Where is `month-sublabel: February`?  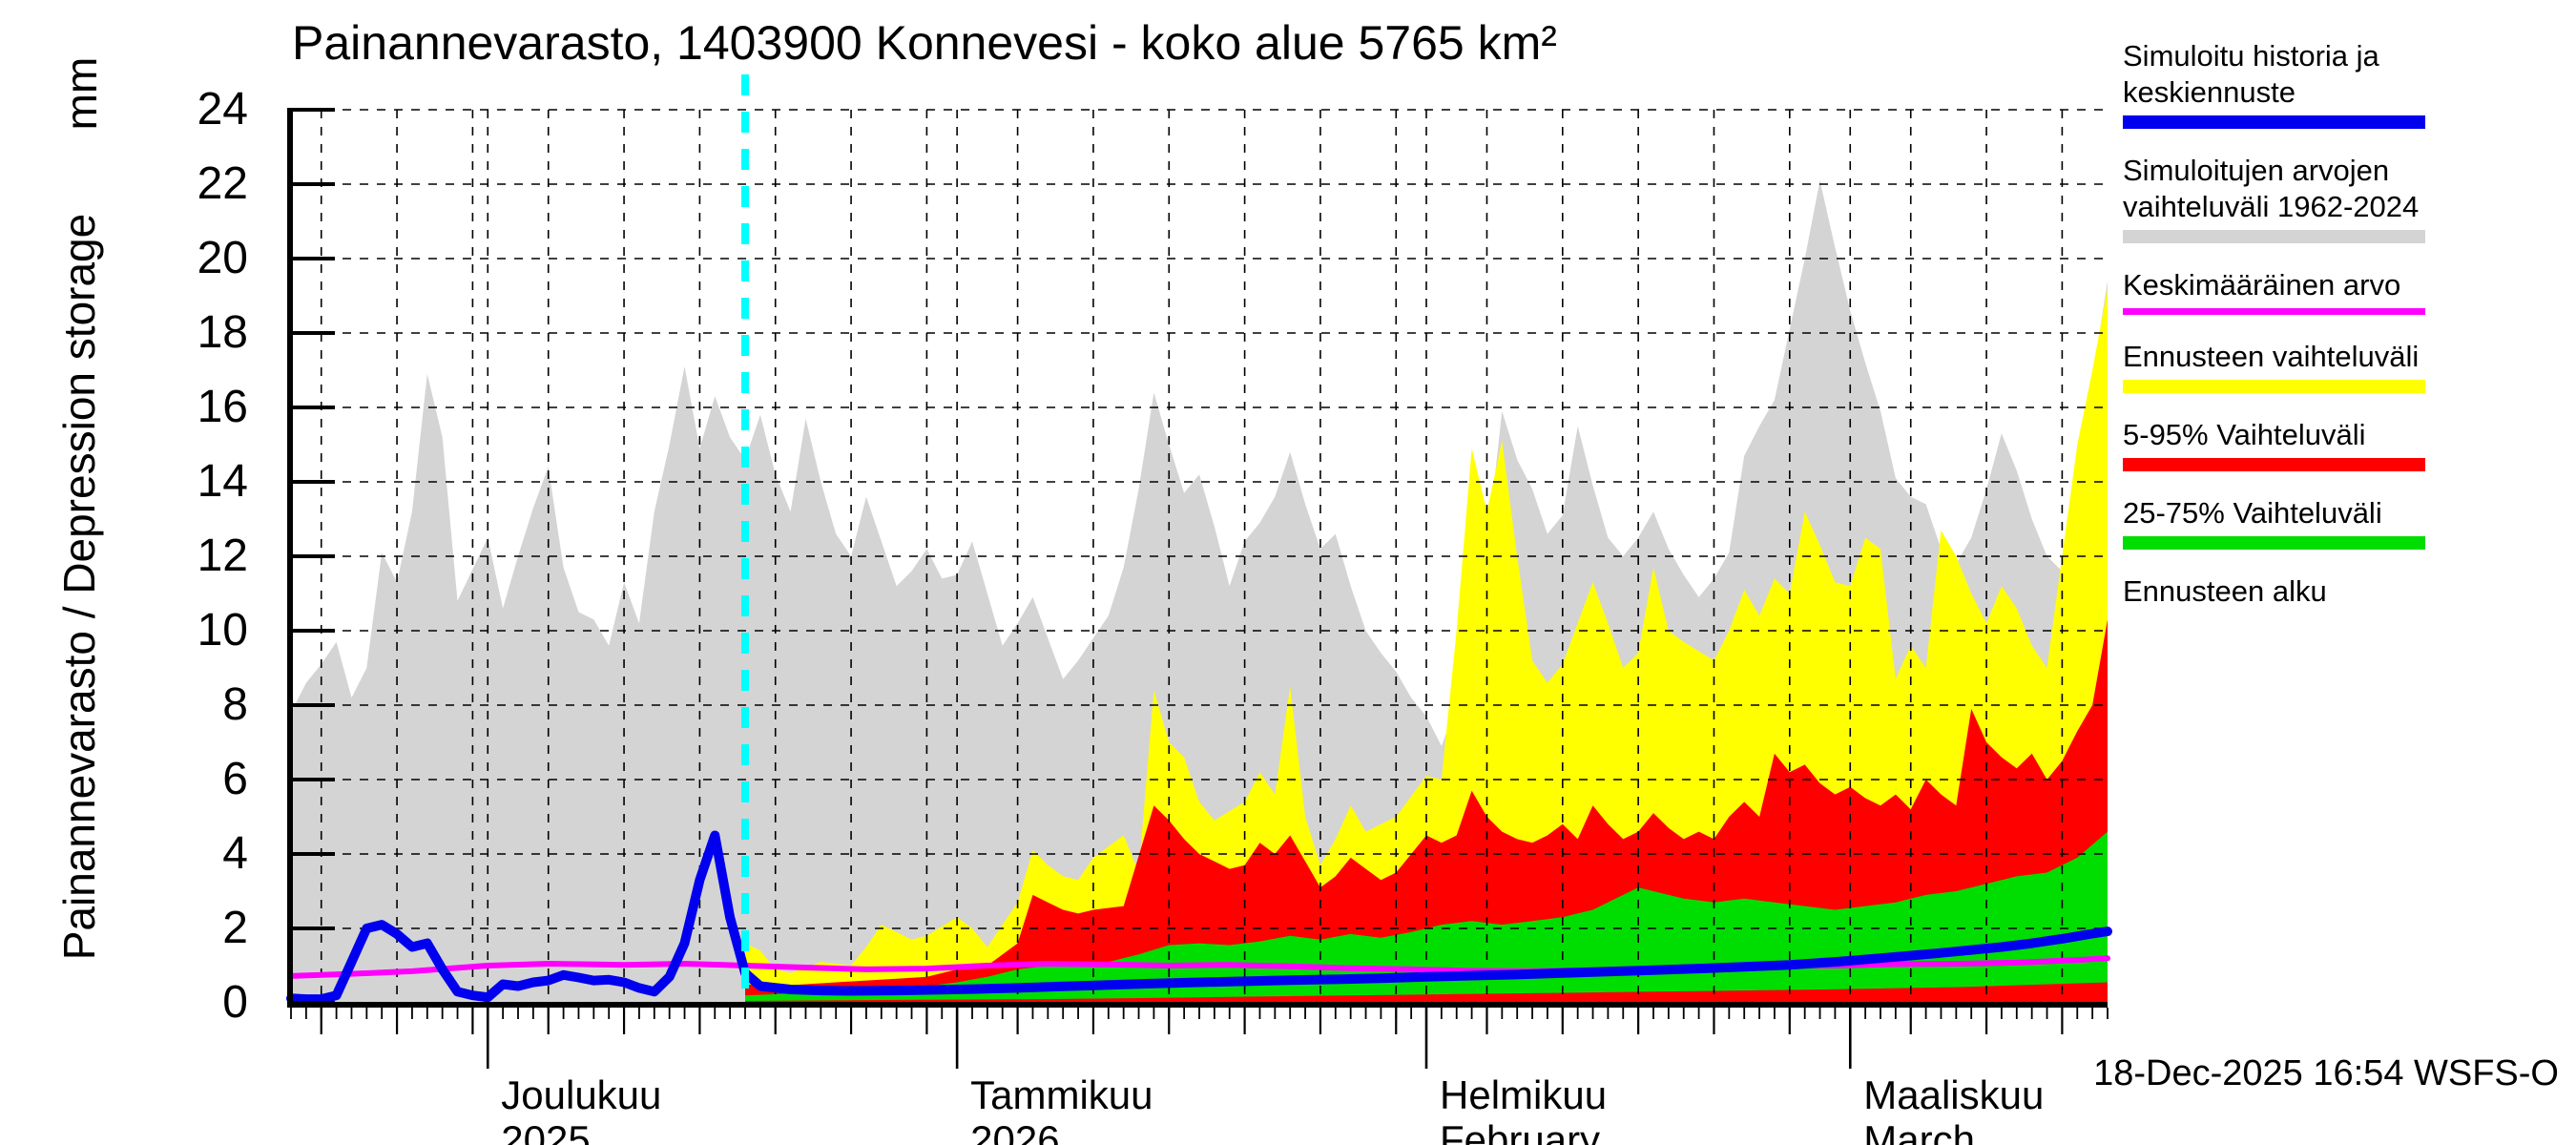 month-sublabel: February is located at coordinates (1520, 1131).